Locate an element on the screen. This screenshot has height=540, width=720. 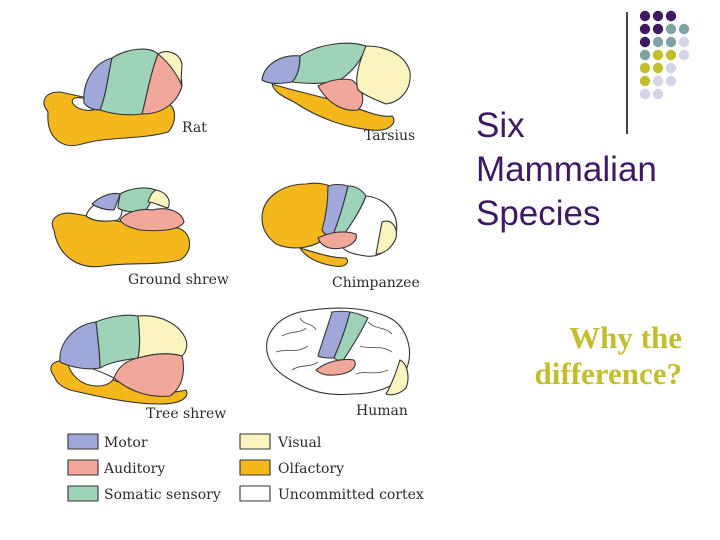
slide-subtitle-line: Why the is located at coordinates (625, 337).